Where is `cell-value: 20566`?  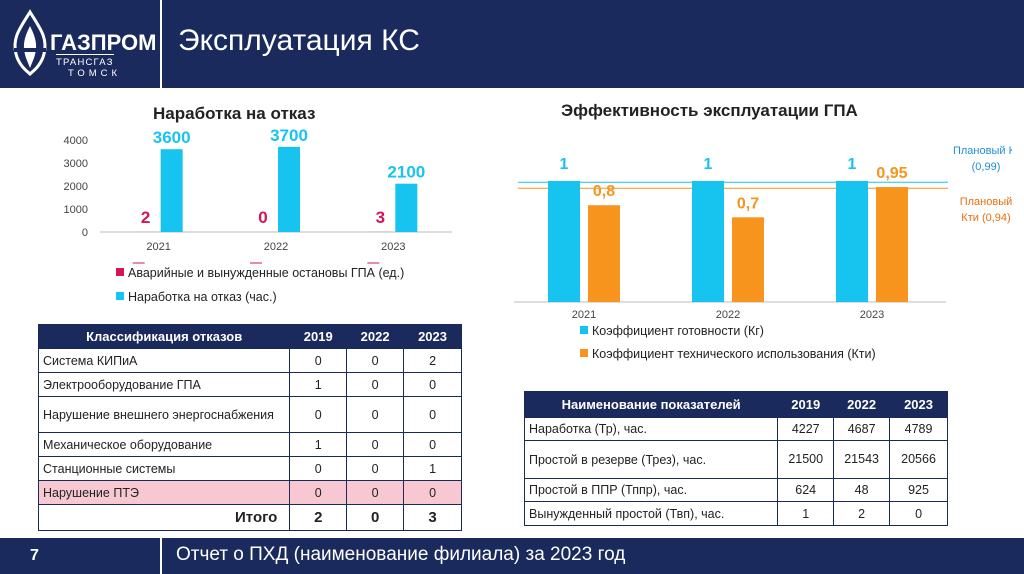 cell-value: 20566 is located at coordinates (918, 459).